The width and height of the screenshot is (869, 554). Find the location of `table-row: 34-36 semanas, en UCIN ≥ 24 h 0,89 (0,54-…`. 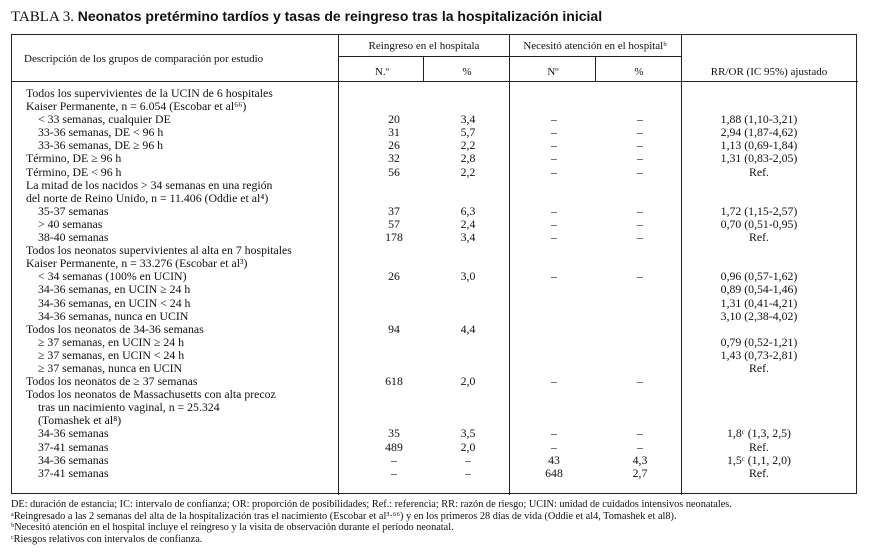

table-row: 34-36 semanas, en UCIN ≥ 24 h 0,89 (0,54-… is located at coordinates (435, 289).